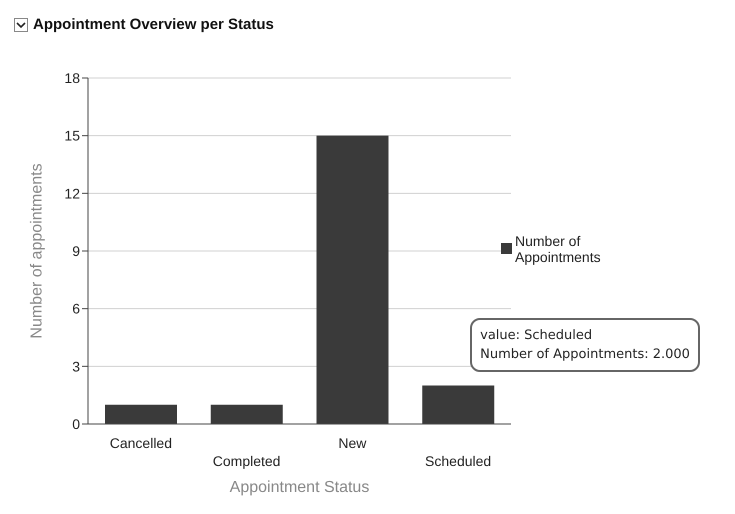 This screenshot has height=514, width=735. What do you see at coordinates (76, 424) in the screenshot?
I see `y-tick-label: 0` at bounding box center [76, 424].